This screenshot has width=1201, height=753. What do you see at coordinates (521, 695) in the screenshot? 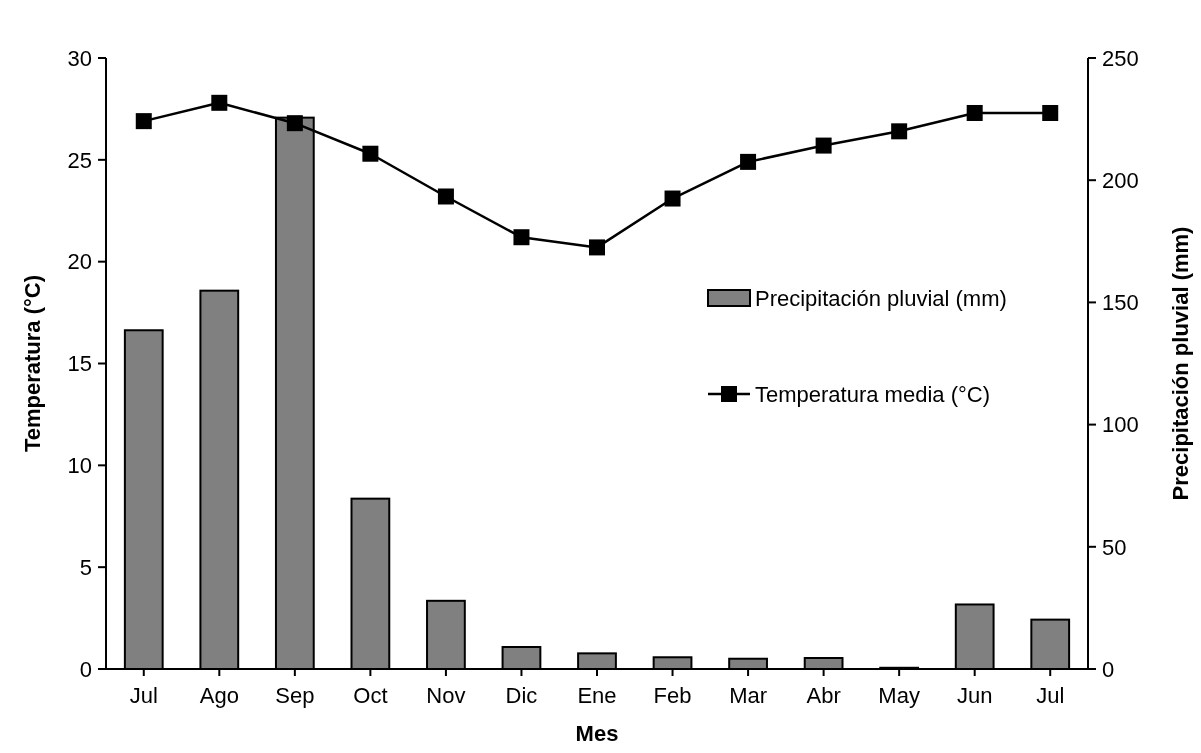
I see `x-tick-label: Dic` at bounding box center [521, 695].